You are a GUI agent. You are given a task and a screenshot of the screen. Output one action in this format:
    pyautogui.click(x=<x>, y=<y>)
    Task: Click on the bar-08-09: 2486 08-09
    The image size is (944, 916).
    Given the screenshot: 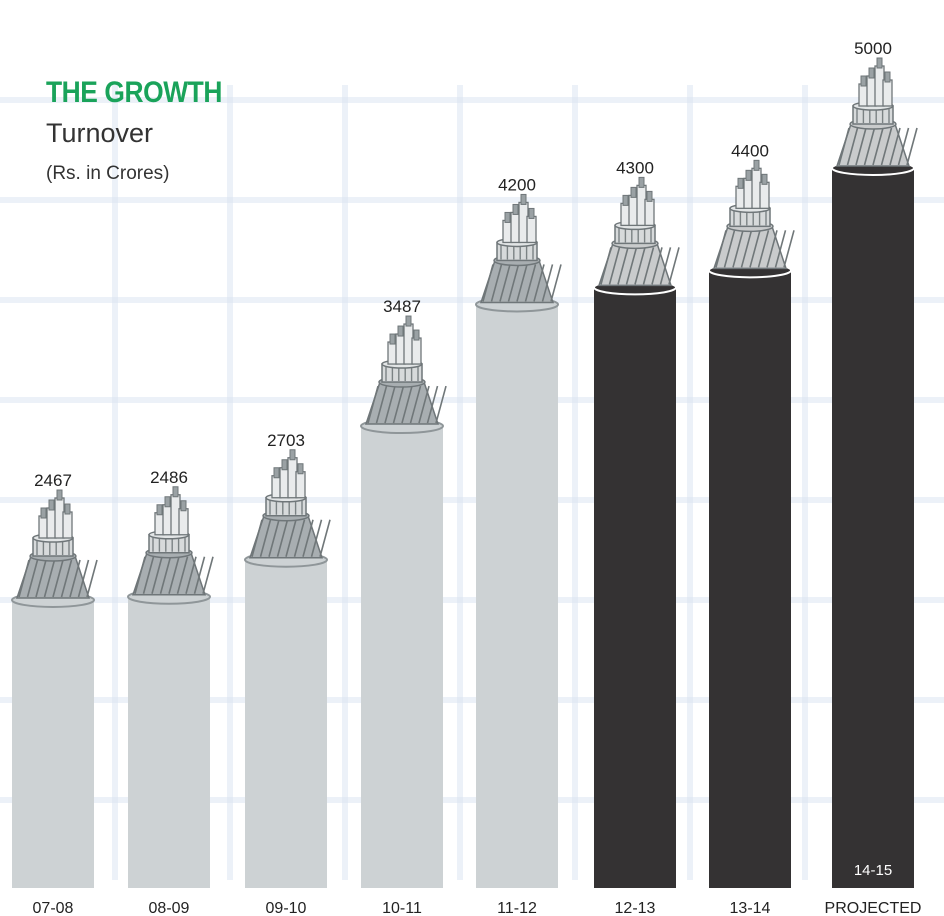 What is the action you would take?
    pyautogui.click(x=170, y=692)
    